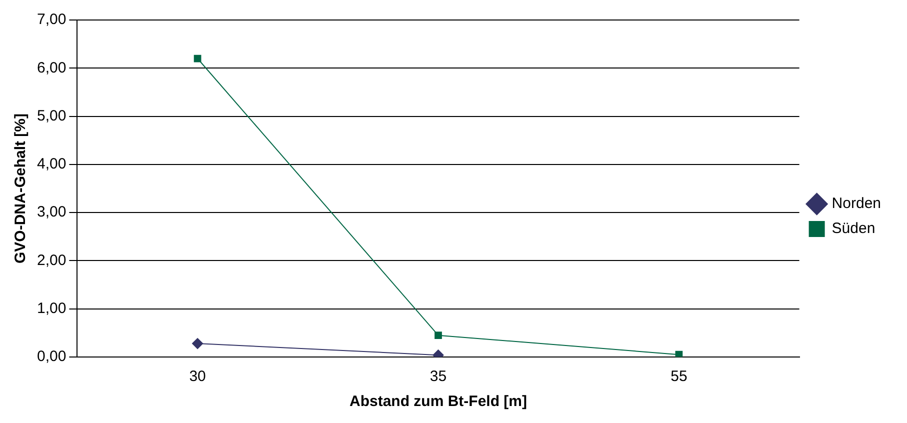 The image size is (907, 423). What do you see at coordinates (21, 188) in the screenshot?
I see `y-axis-title: GVO-DNA-Gehalt [%]` at bounding box center [21, 188].